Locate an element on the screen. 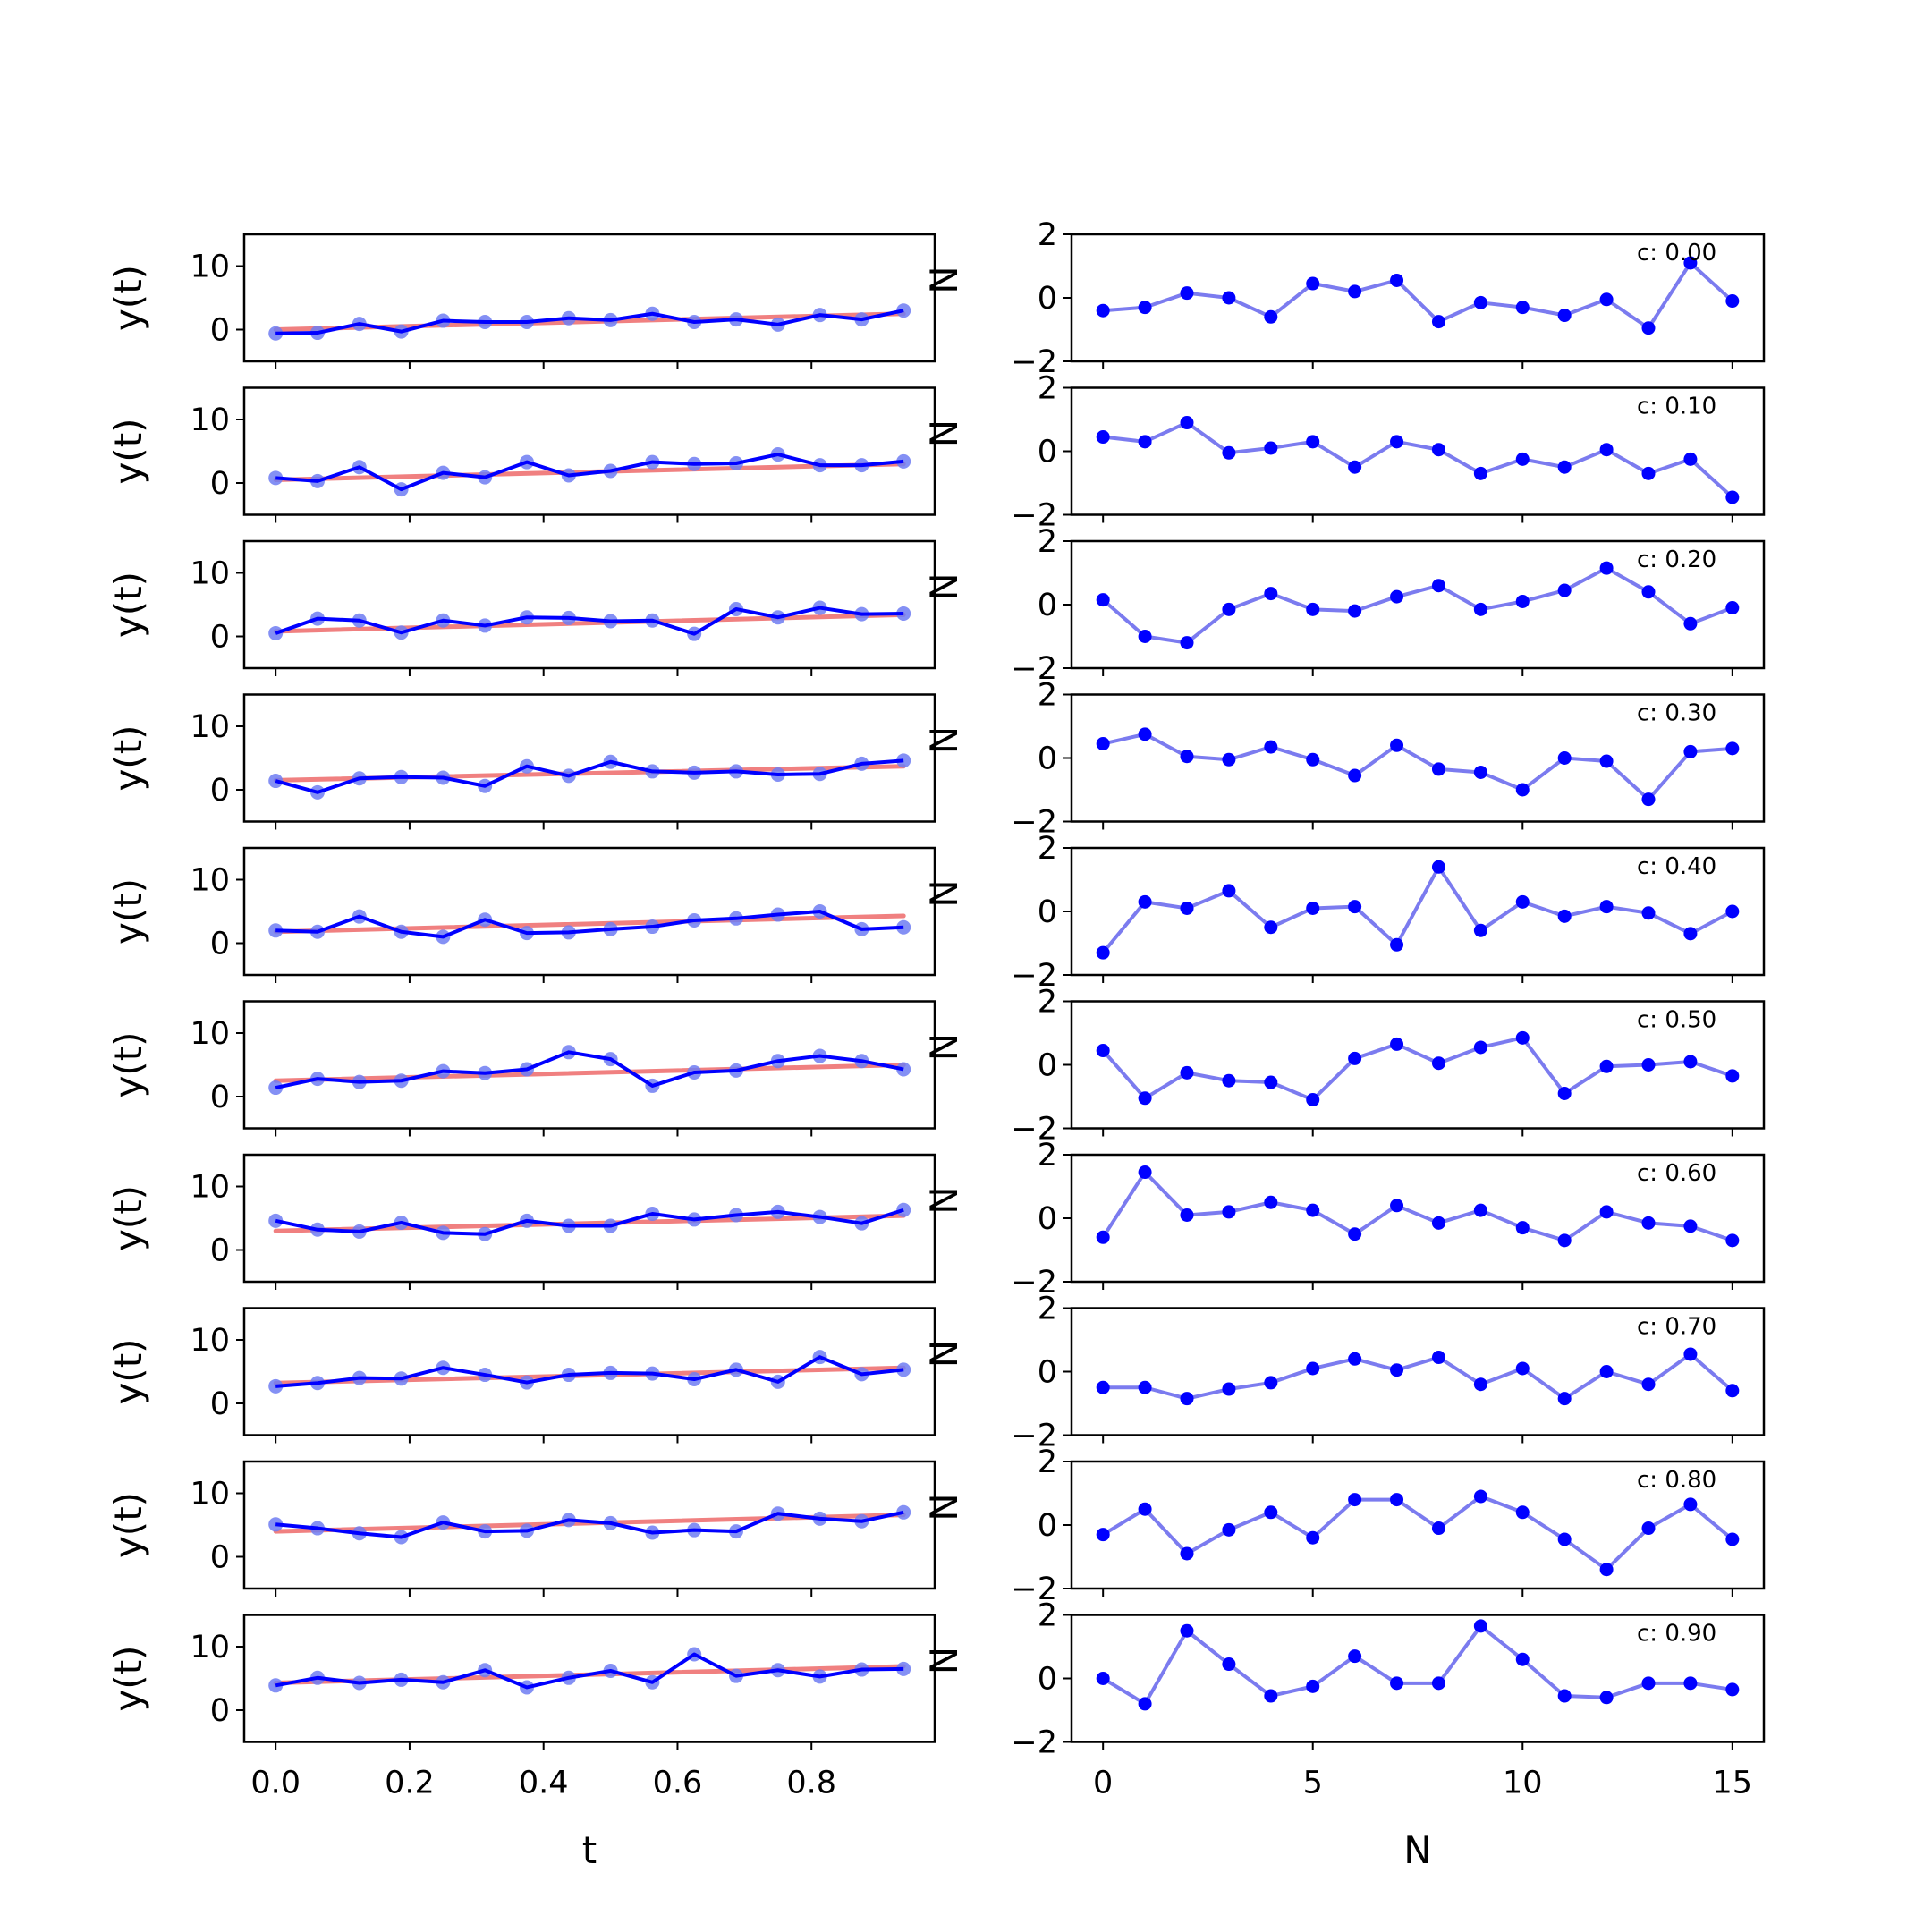 Image resolution: width=1932 pixels, height=1932 pixels. correlation-annotation: c: 0.20 is located at coordinates (1676, 560).